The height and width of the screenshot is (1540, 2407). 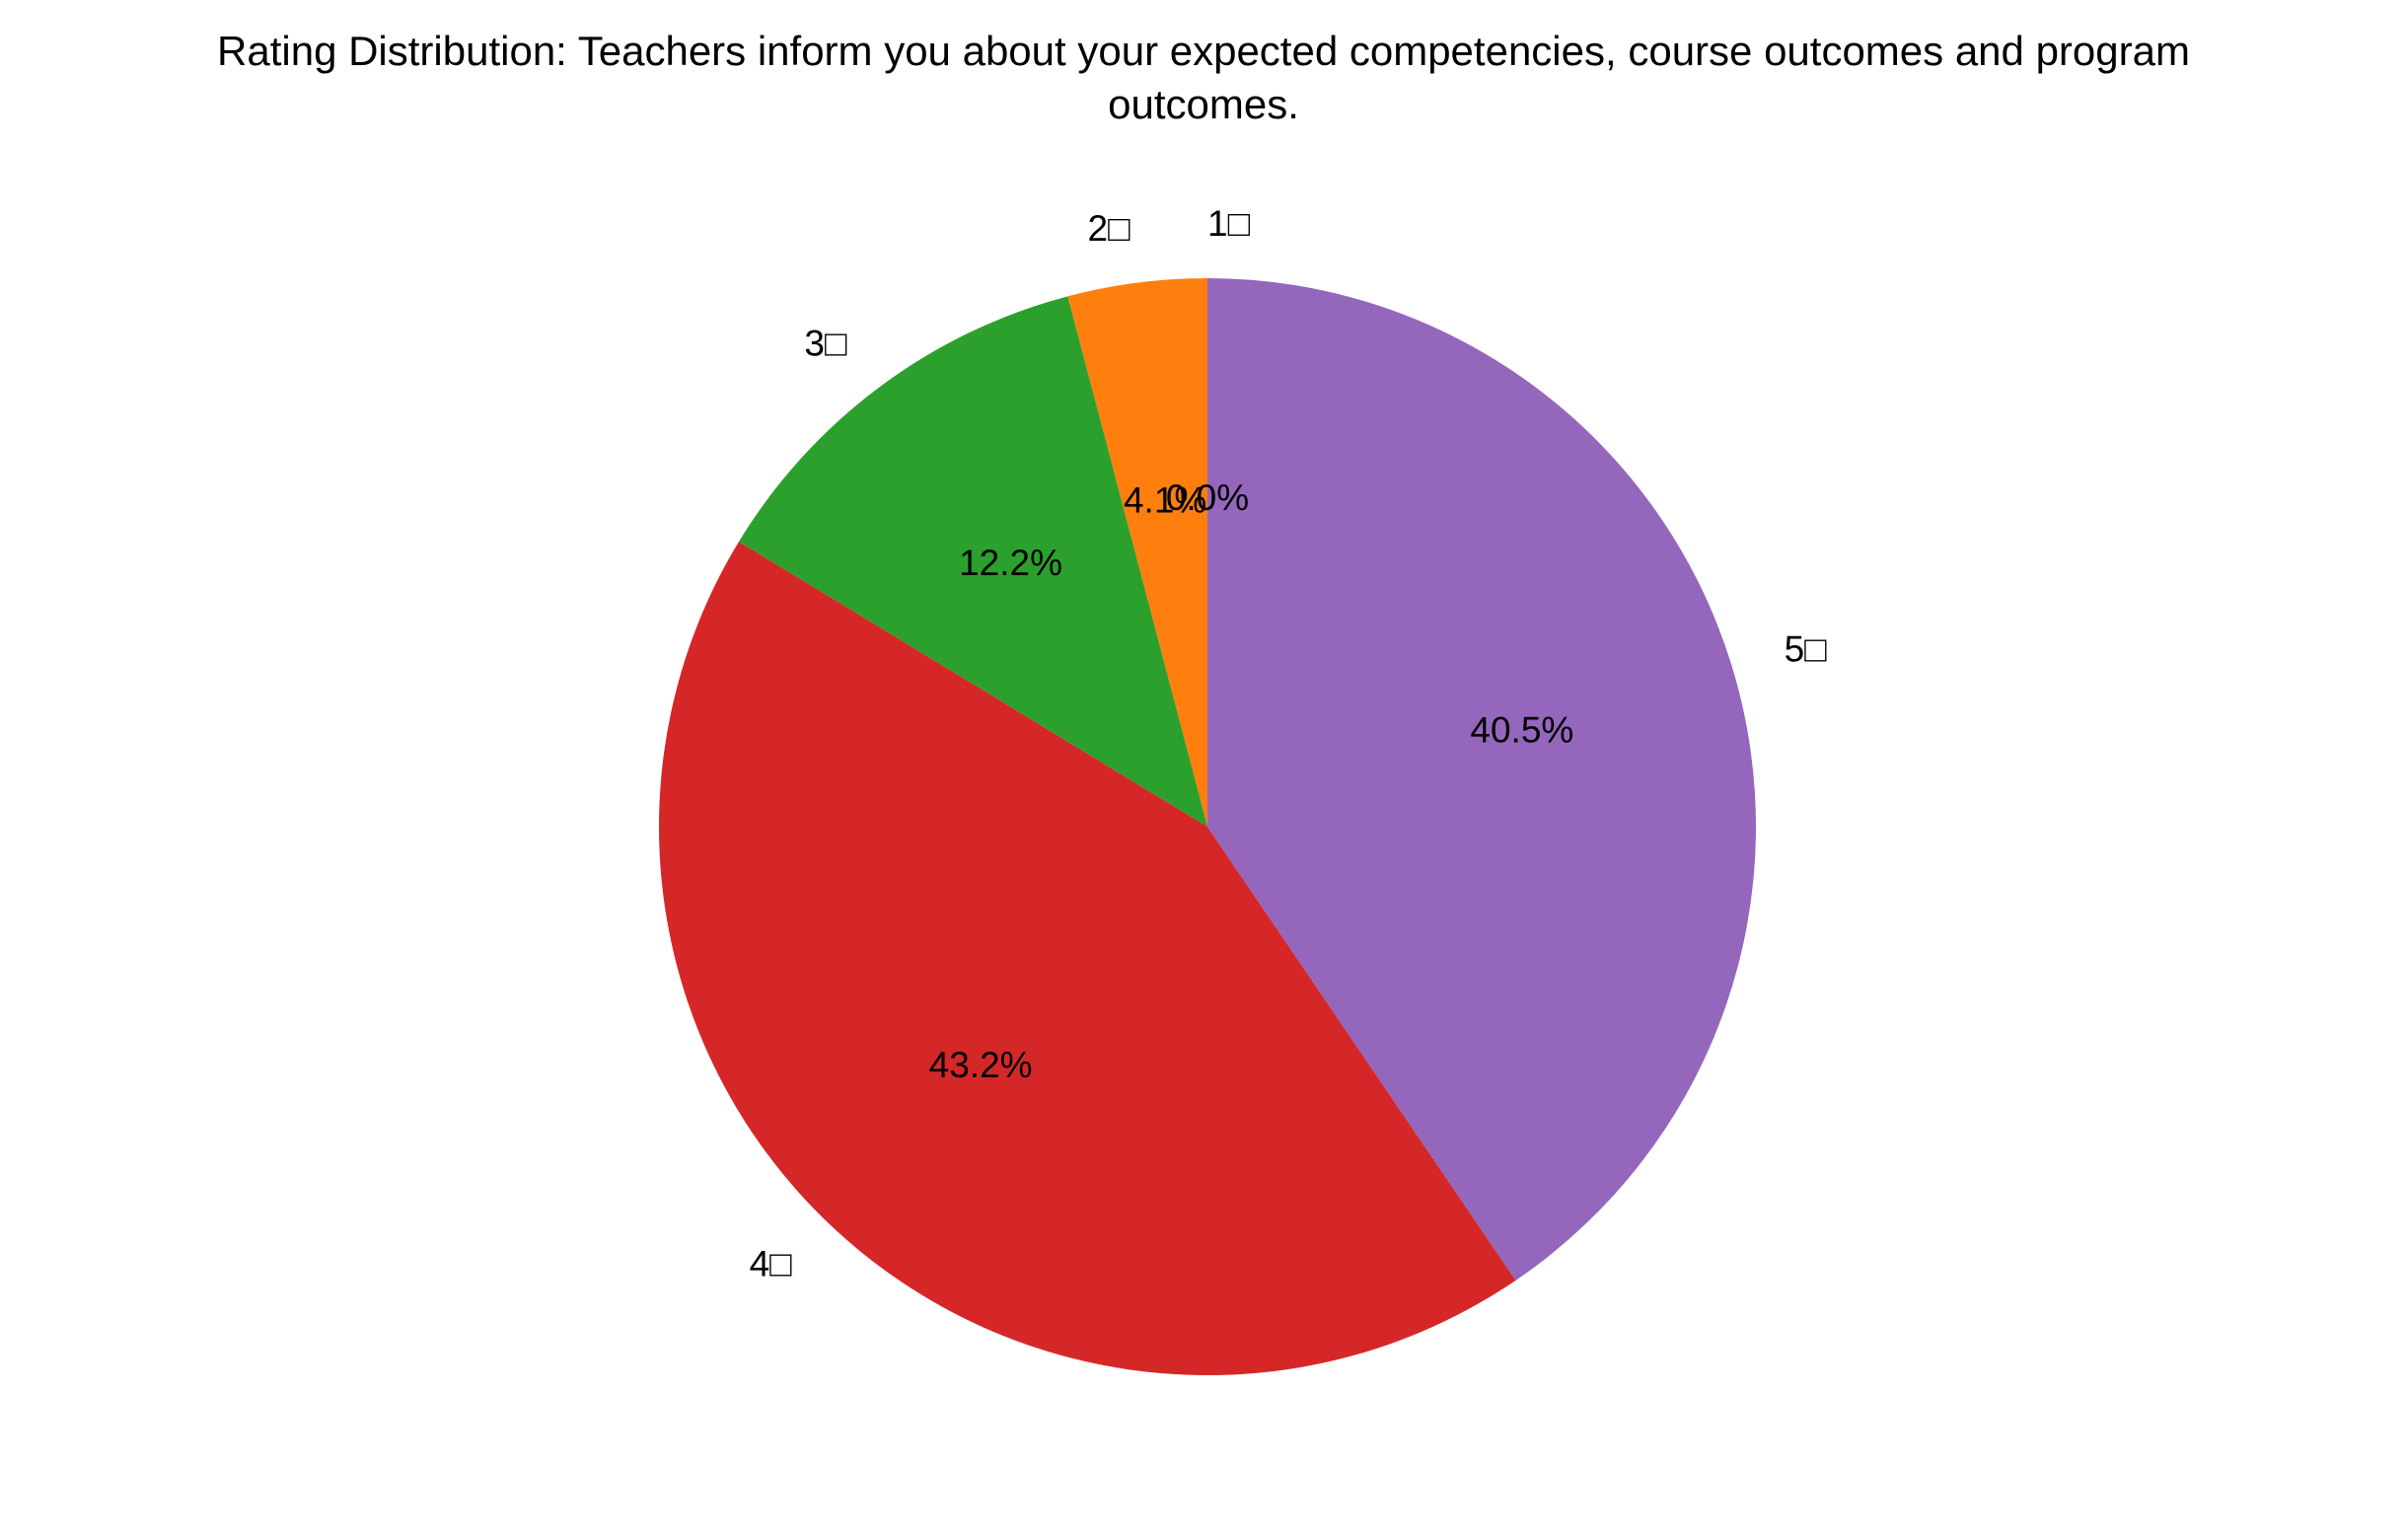 I want to click on slice-pct-5: 40.5%, so click(x=1521, y=729).